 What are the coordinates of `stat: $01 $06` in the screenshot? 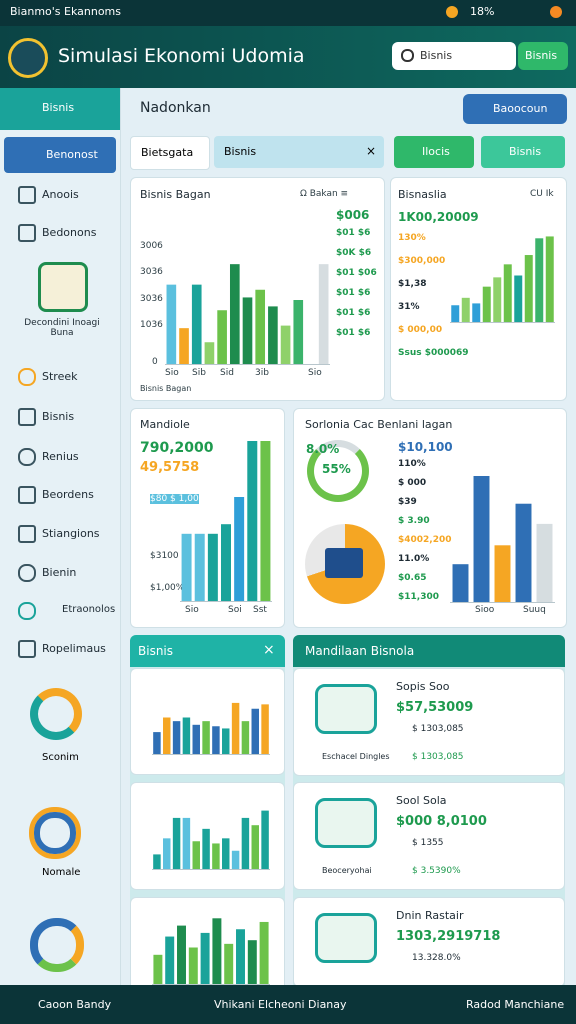 It's located at (356, 273).